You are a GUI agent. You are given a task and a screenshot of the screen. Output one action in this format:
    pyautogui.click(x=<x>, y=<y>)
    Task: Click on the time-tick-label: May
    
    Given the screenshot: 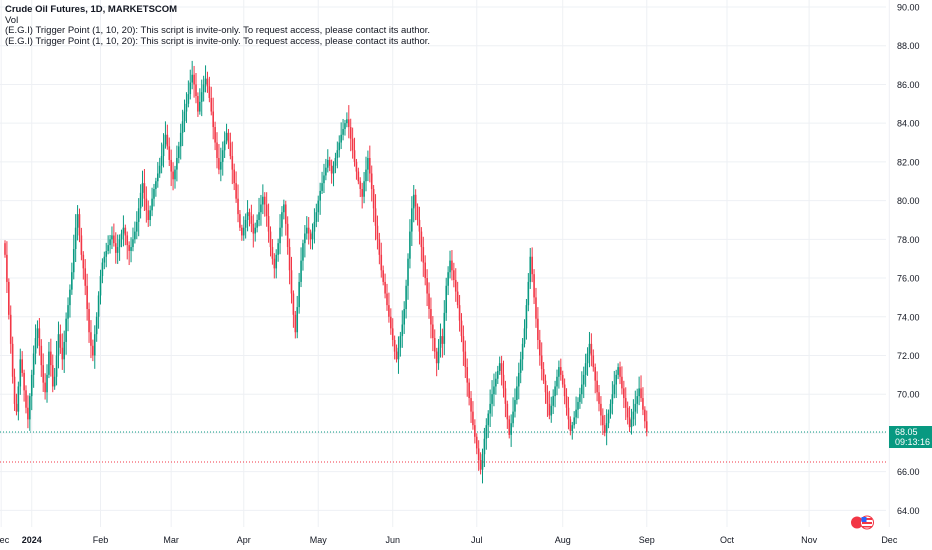 What is the action you would take?
    pyautogui.click(x=319, y=540)
    